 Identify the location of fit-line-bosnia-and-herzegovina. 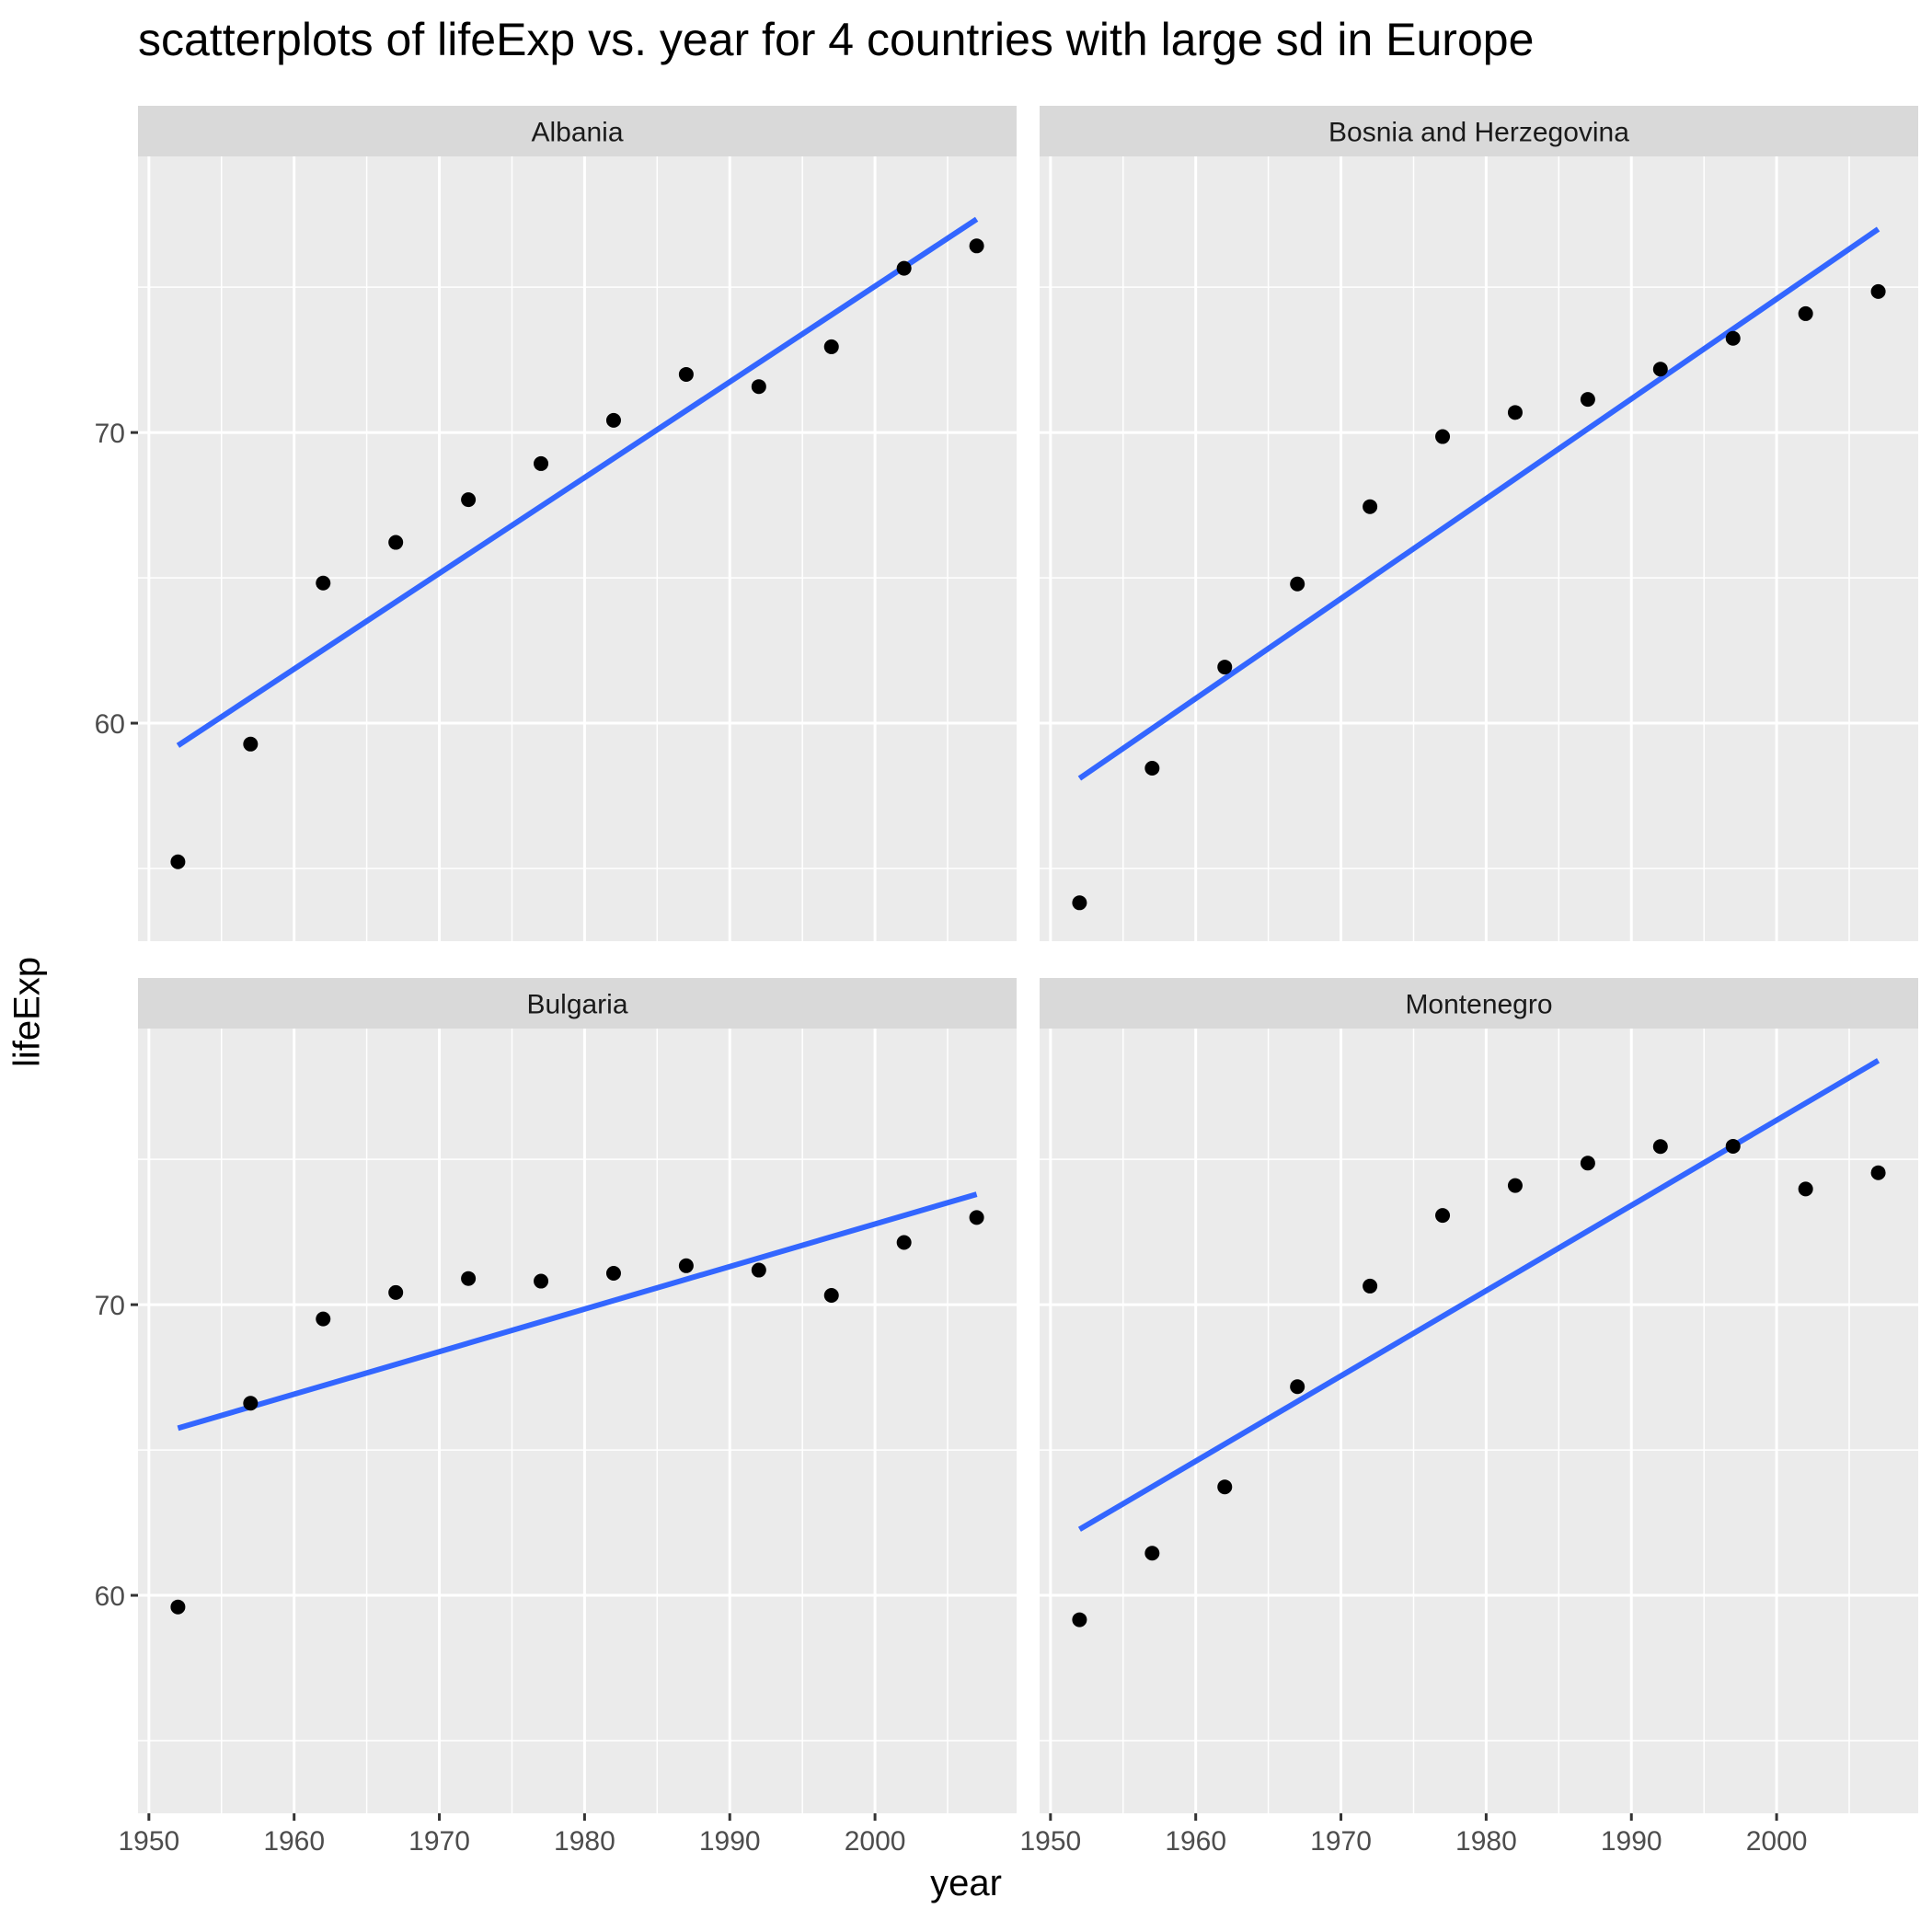
(1478, 503).